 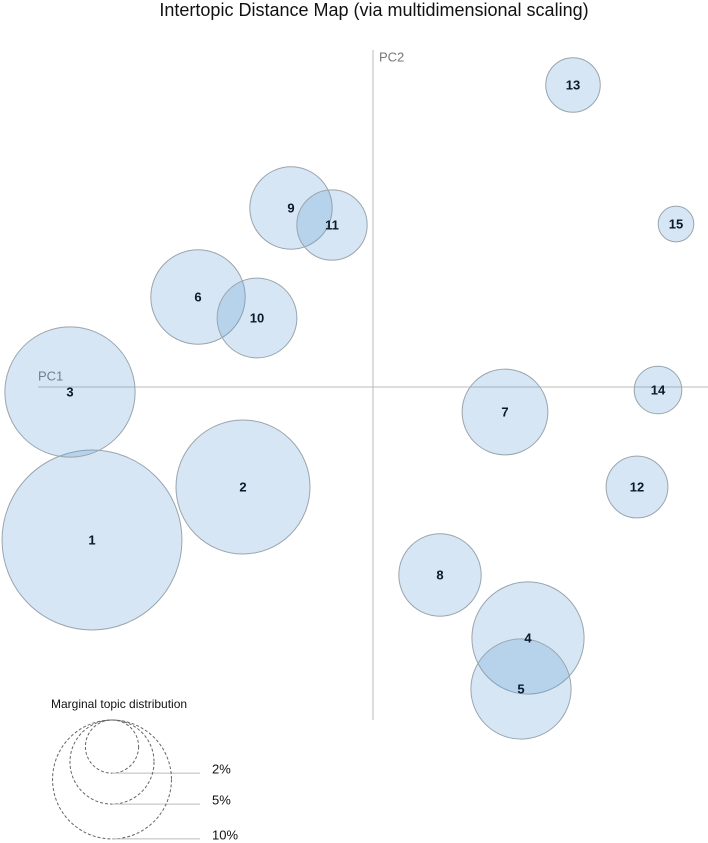 I want to click on topic-label: 7, so click(x=504, y=411).